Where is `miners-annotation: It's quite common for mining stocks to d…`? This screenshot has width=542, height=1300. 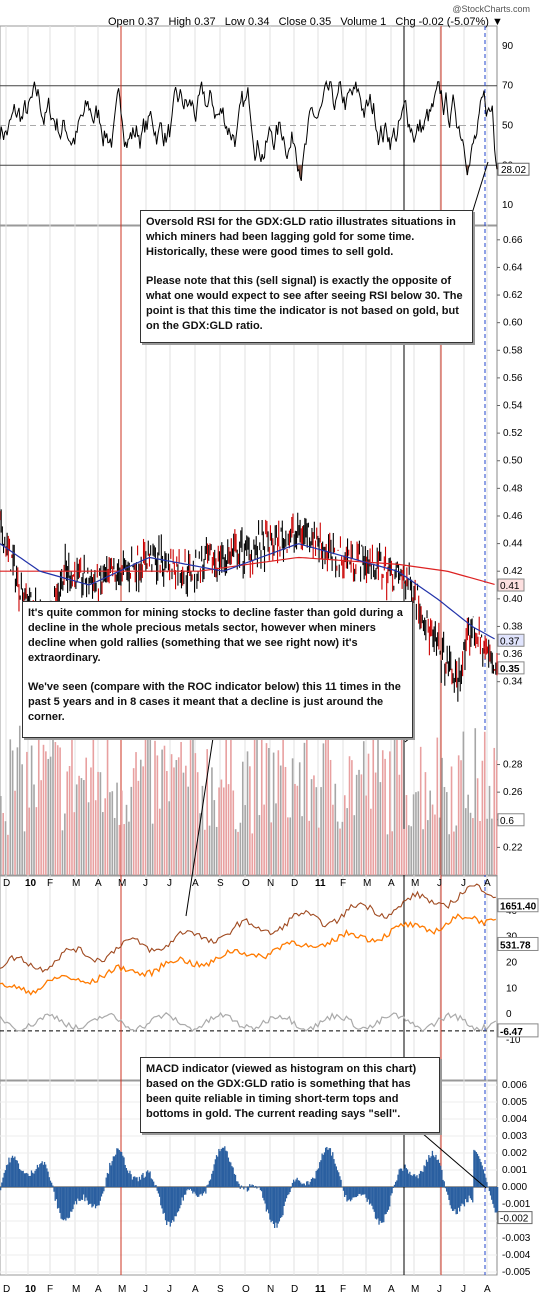 miners-annotation: It's quite common for mining stocks to d… is located at coordinates (217, 669).